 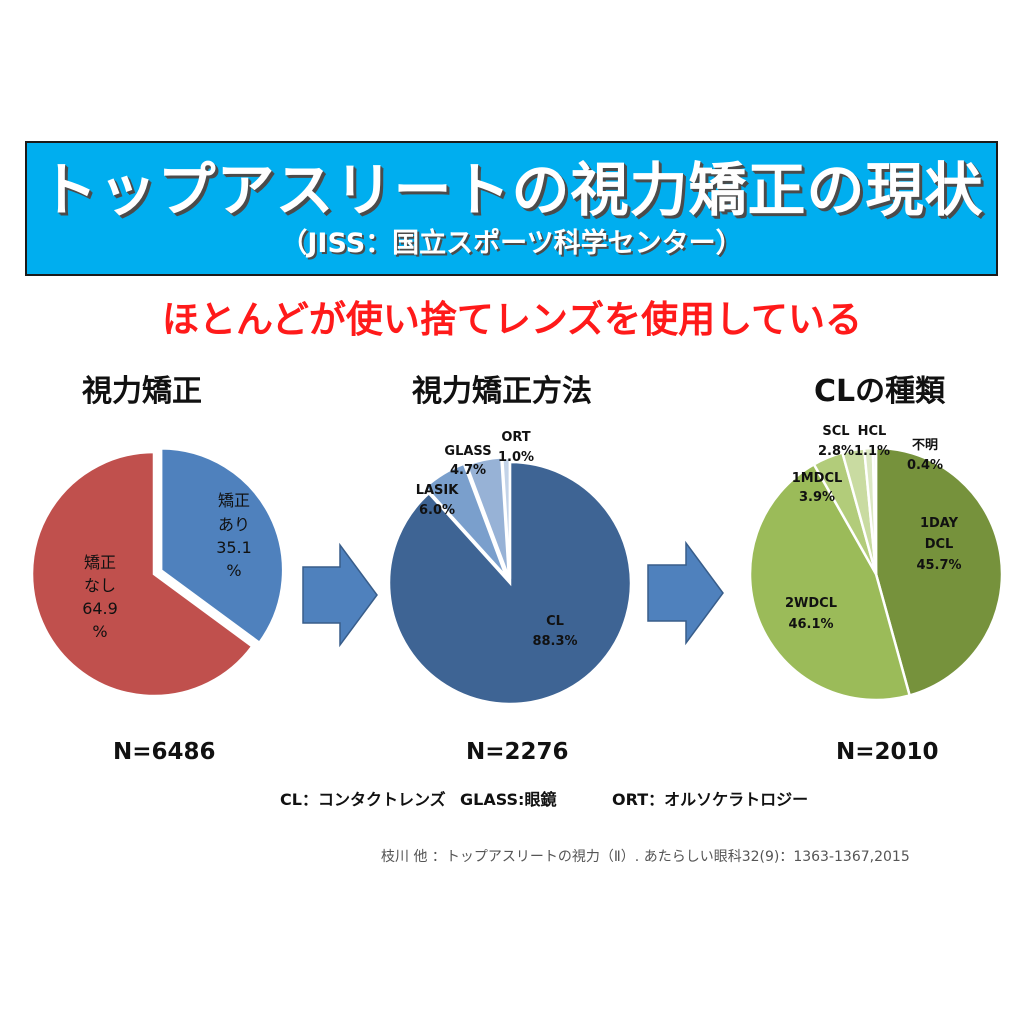 What do you see at coordinates (233, 570) in the screenshot?
I see `pie1-pct-yes: %` at bounding box center [233, 570].